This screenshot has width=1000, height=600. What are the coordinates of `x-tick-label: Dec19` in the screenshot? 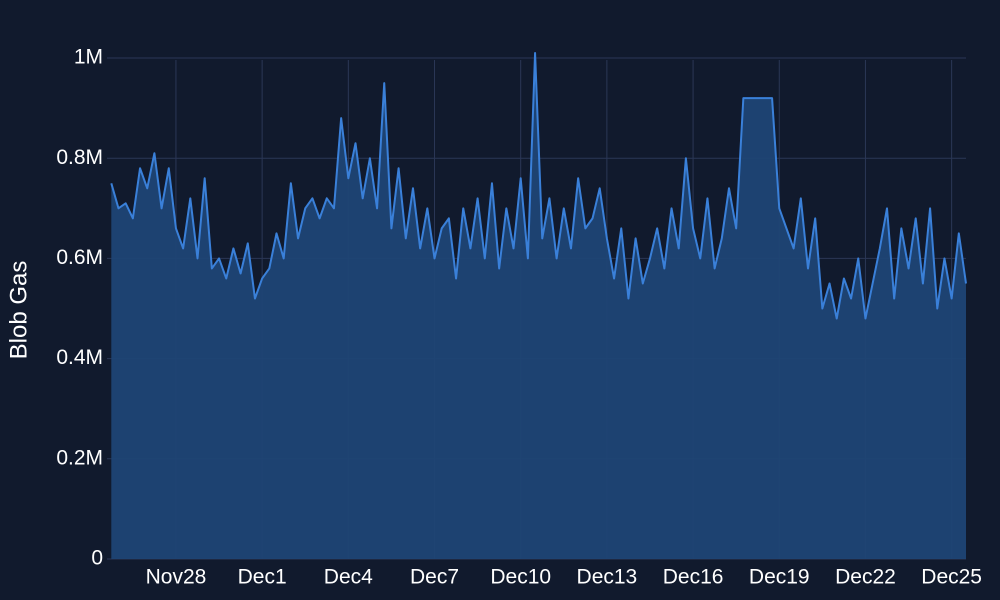 It's located at (779, 577).